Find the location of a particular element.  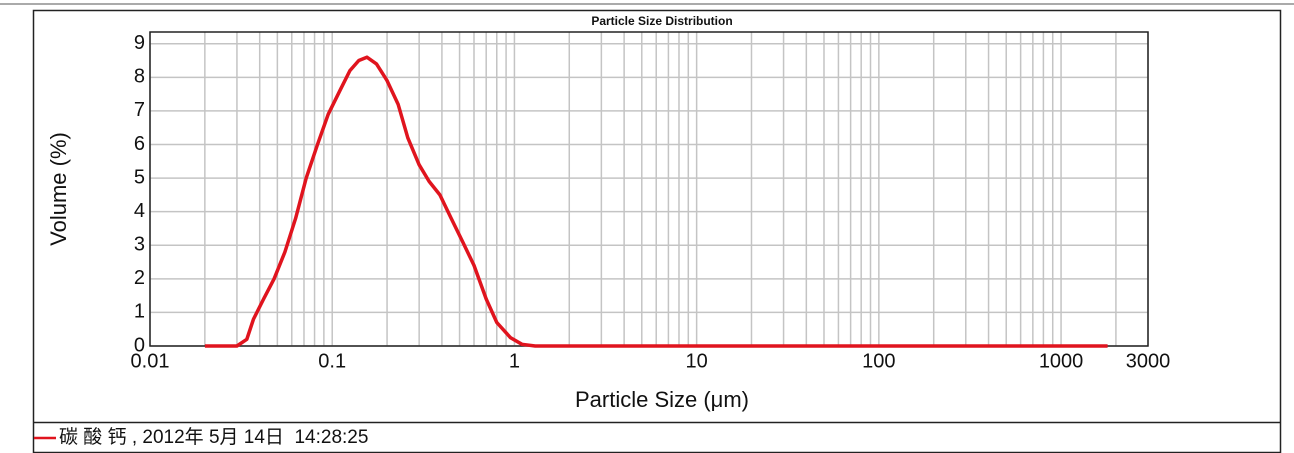

x-tick-label: 0.1 is located at coordinates (332, 361).